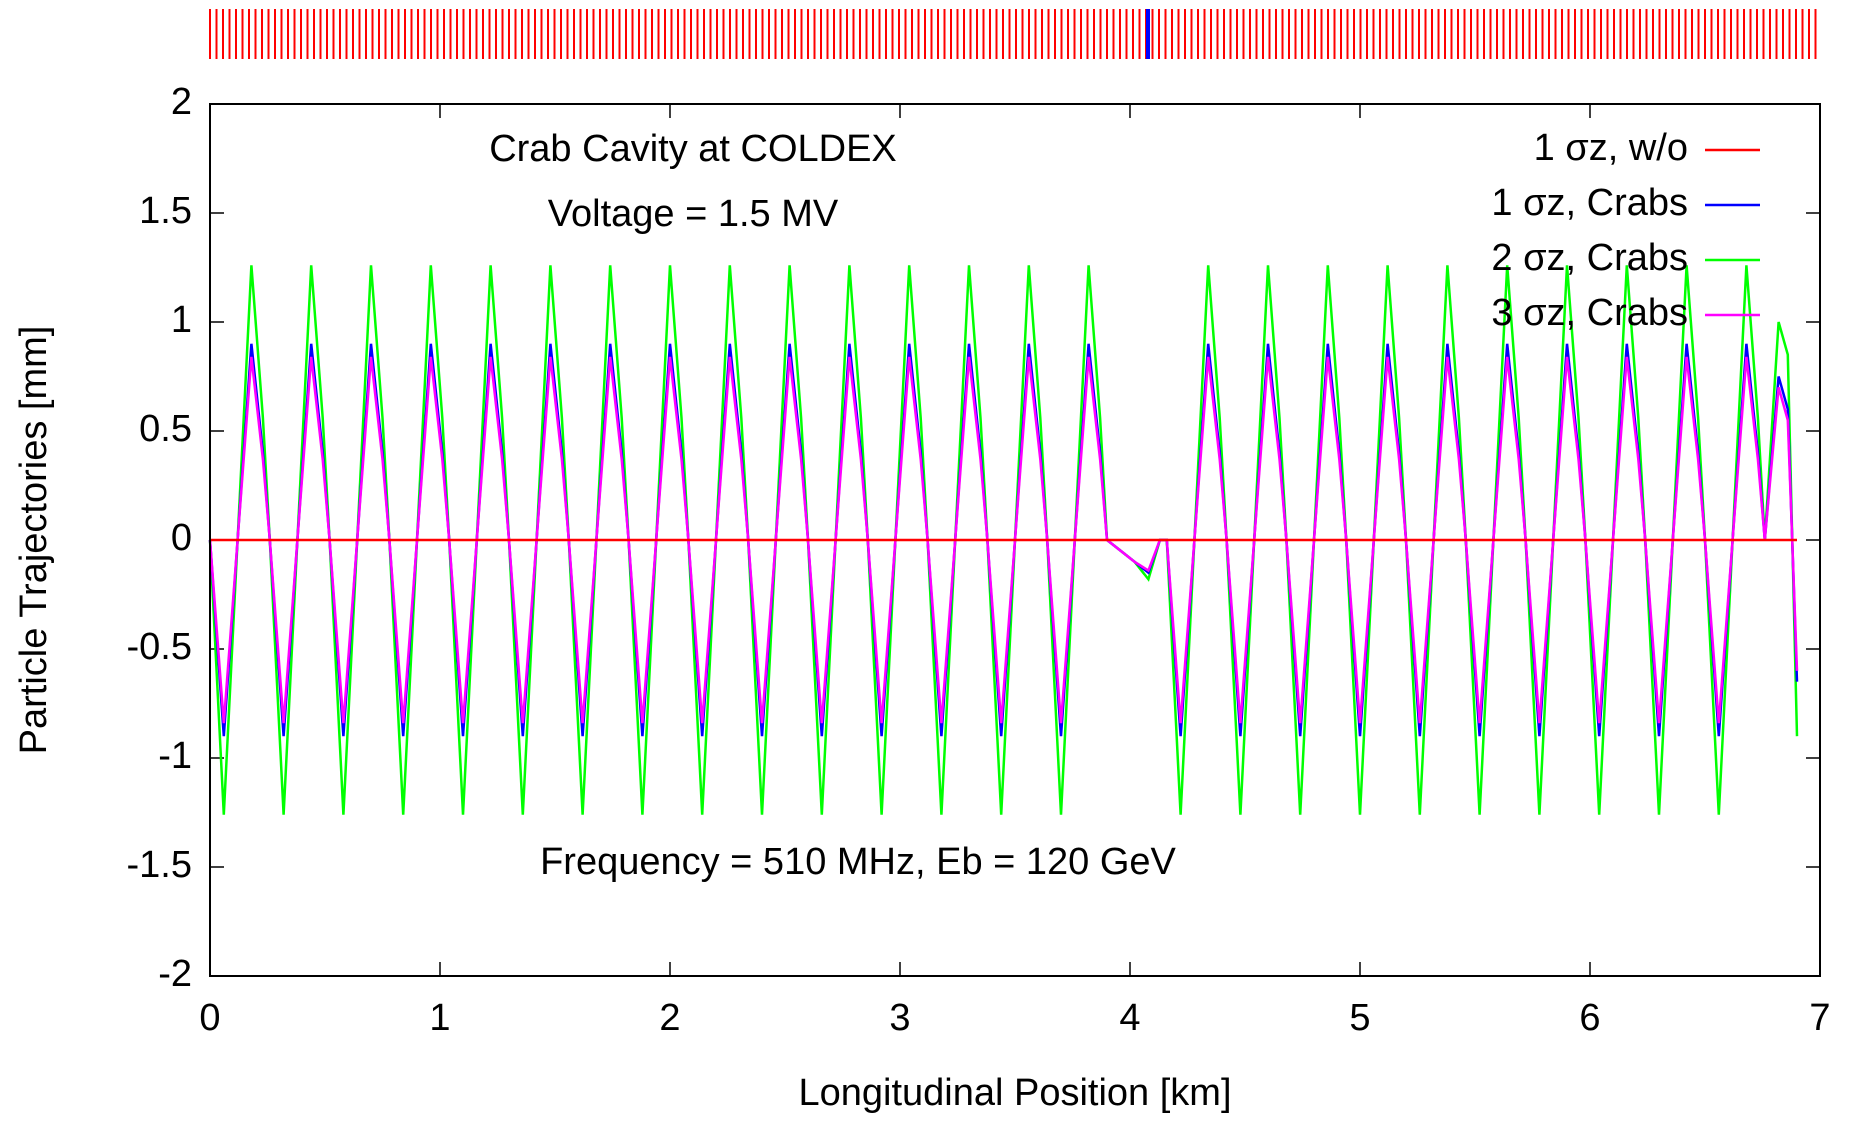 This screenshot has height=1122, width=1849. Describe the element at coordinates (165, 211) in the screenshot. I see `y-tick-label: 1.5` at that location.